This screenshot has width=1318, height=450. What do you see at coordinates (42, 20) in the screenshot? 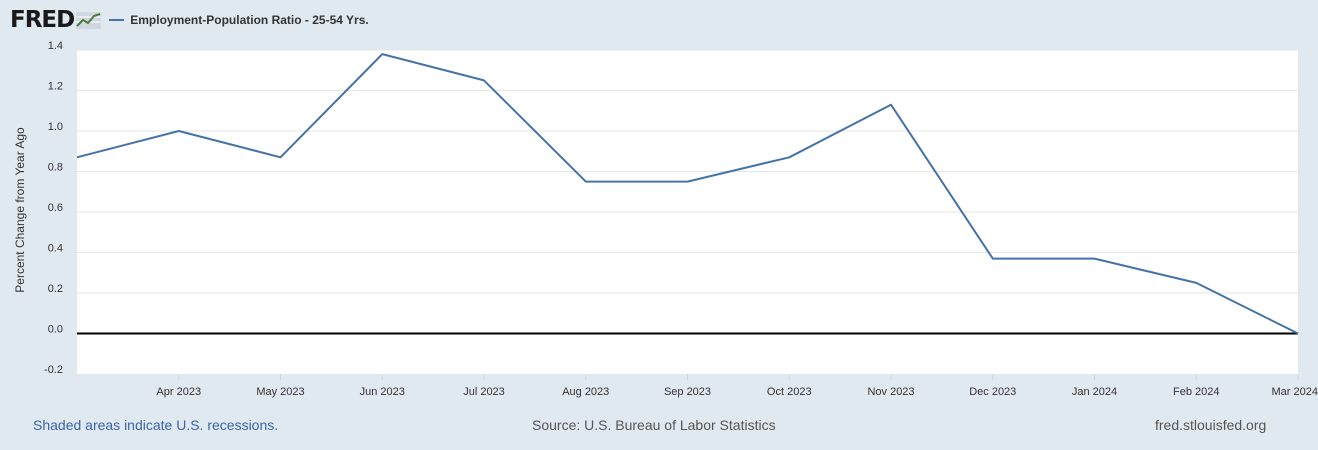
I see `logo-text: FRED` at bounding box center [42, 20].